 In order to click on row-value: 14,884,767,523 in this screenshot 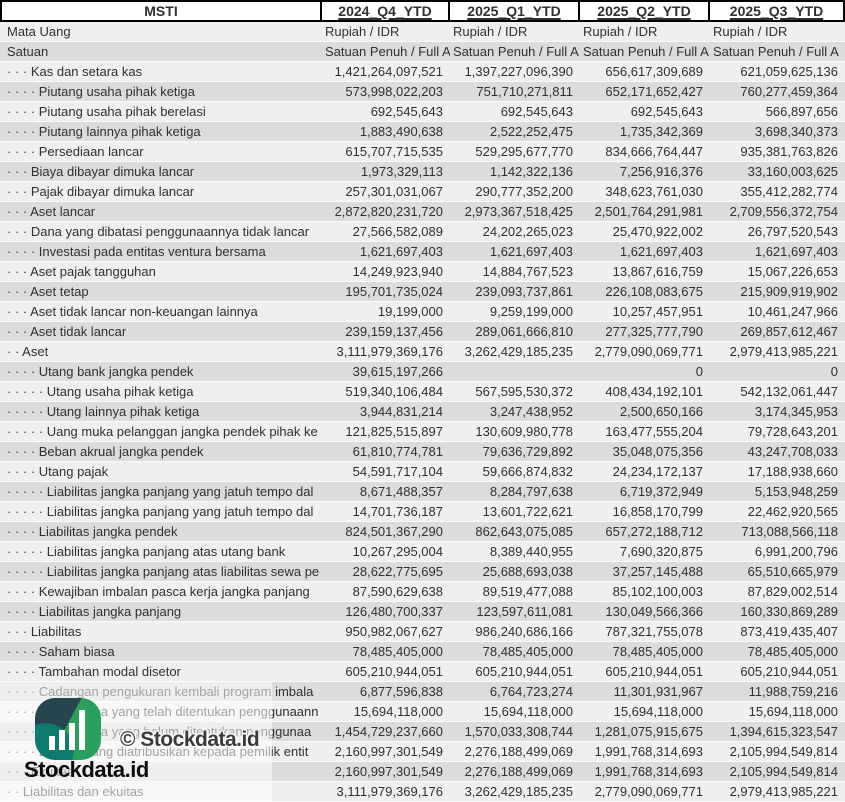, I will do `click(527, 271)`.